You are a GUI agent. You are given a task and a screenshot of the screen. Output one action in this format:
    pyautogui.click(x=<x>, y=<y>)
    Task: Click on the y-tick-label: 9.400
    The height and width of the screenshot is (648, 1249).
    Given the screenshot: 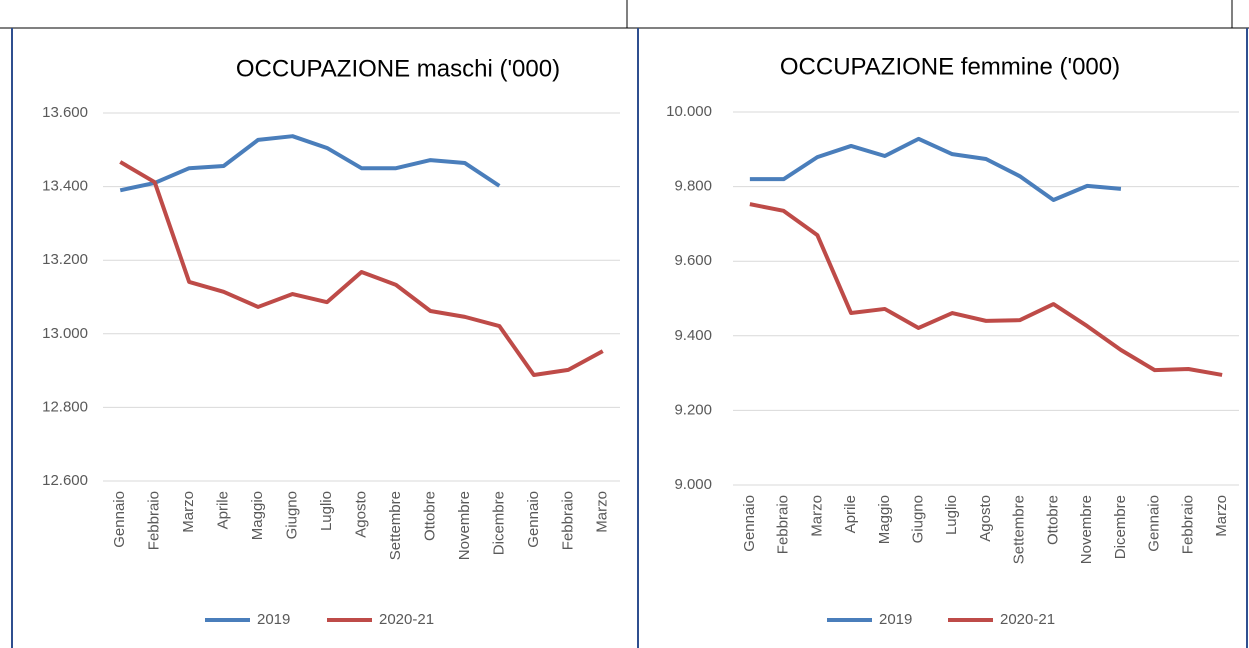 What is the action you would take?
    pyautogui.click(x=693, y=335)
    